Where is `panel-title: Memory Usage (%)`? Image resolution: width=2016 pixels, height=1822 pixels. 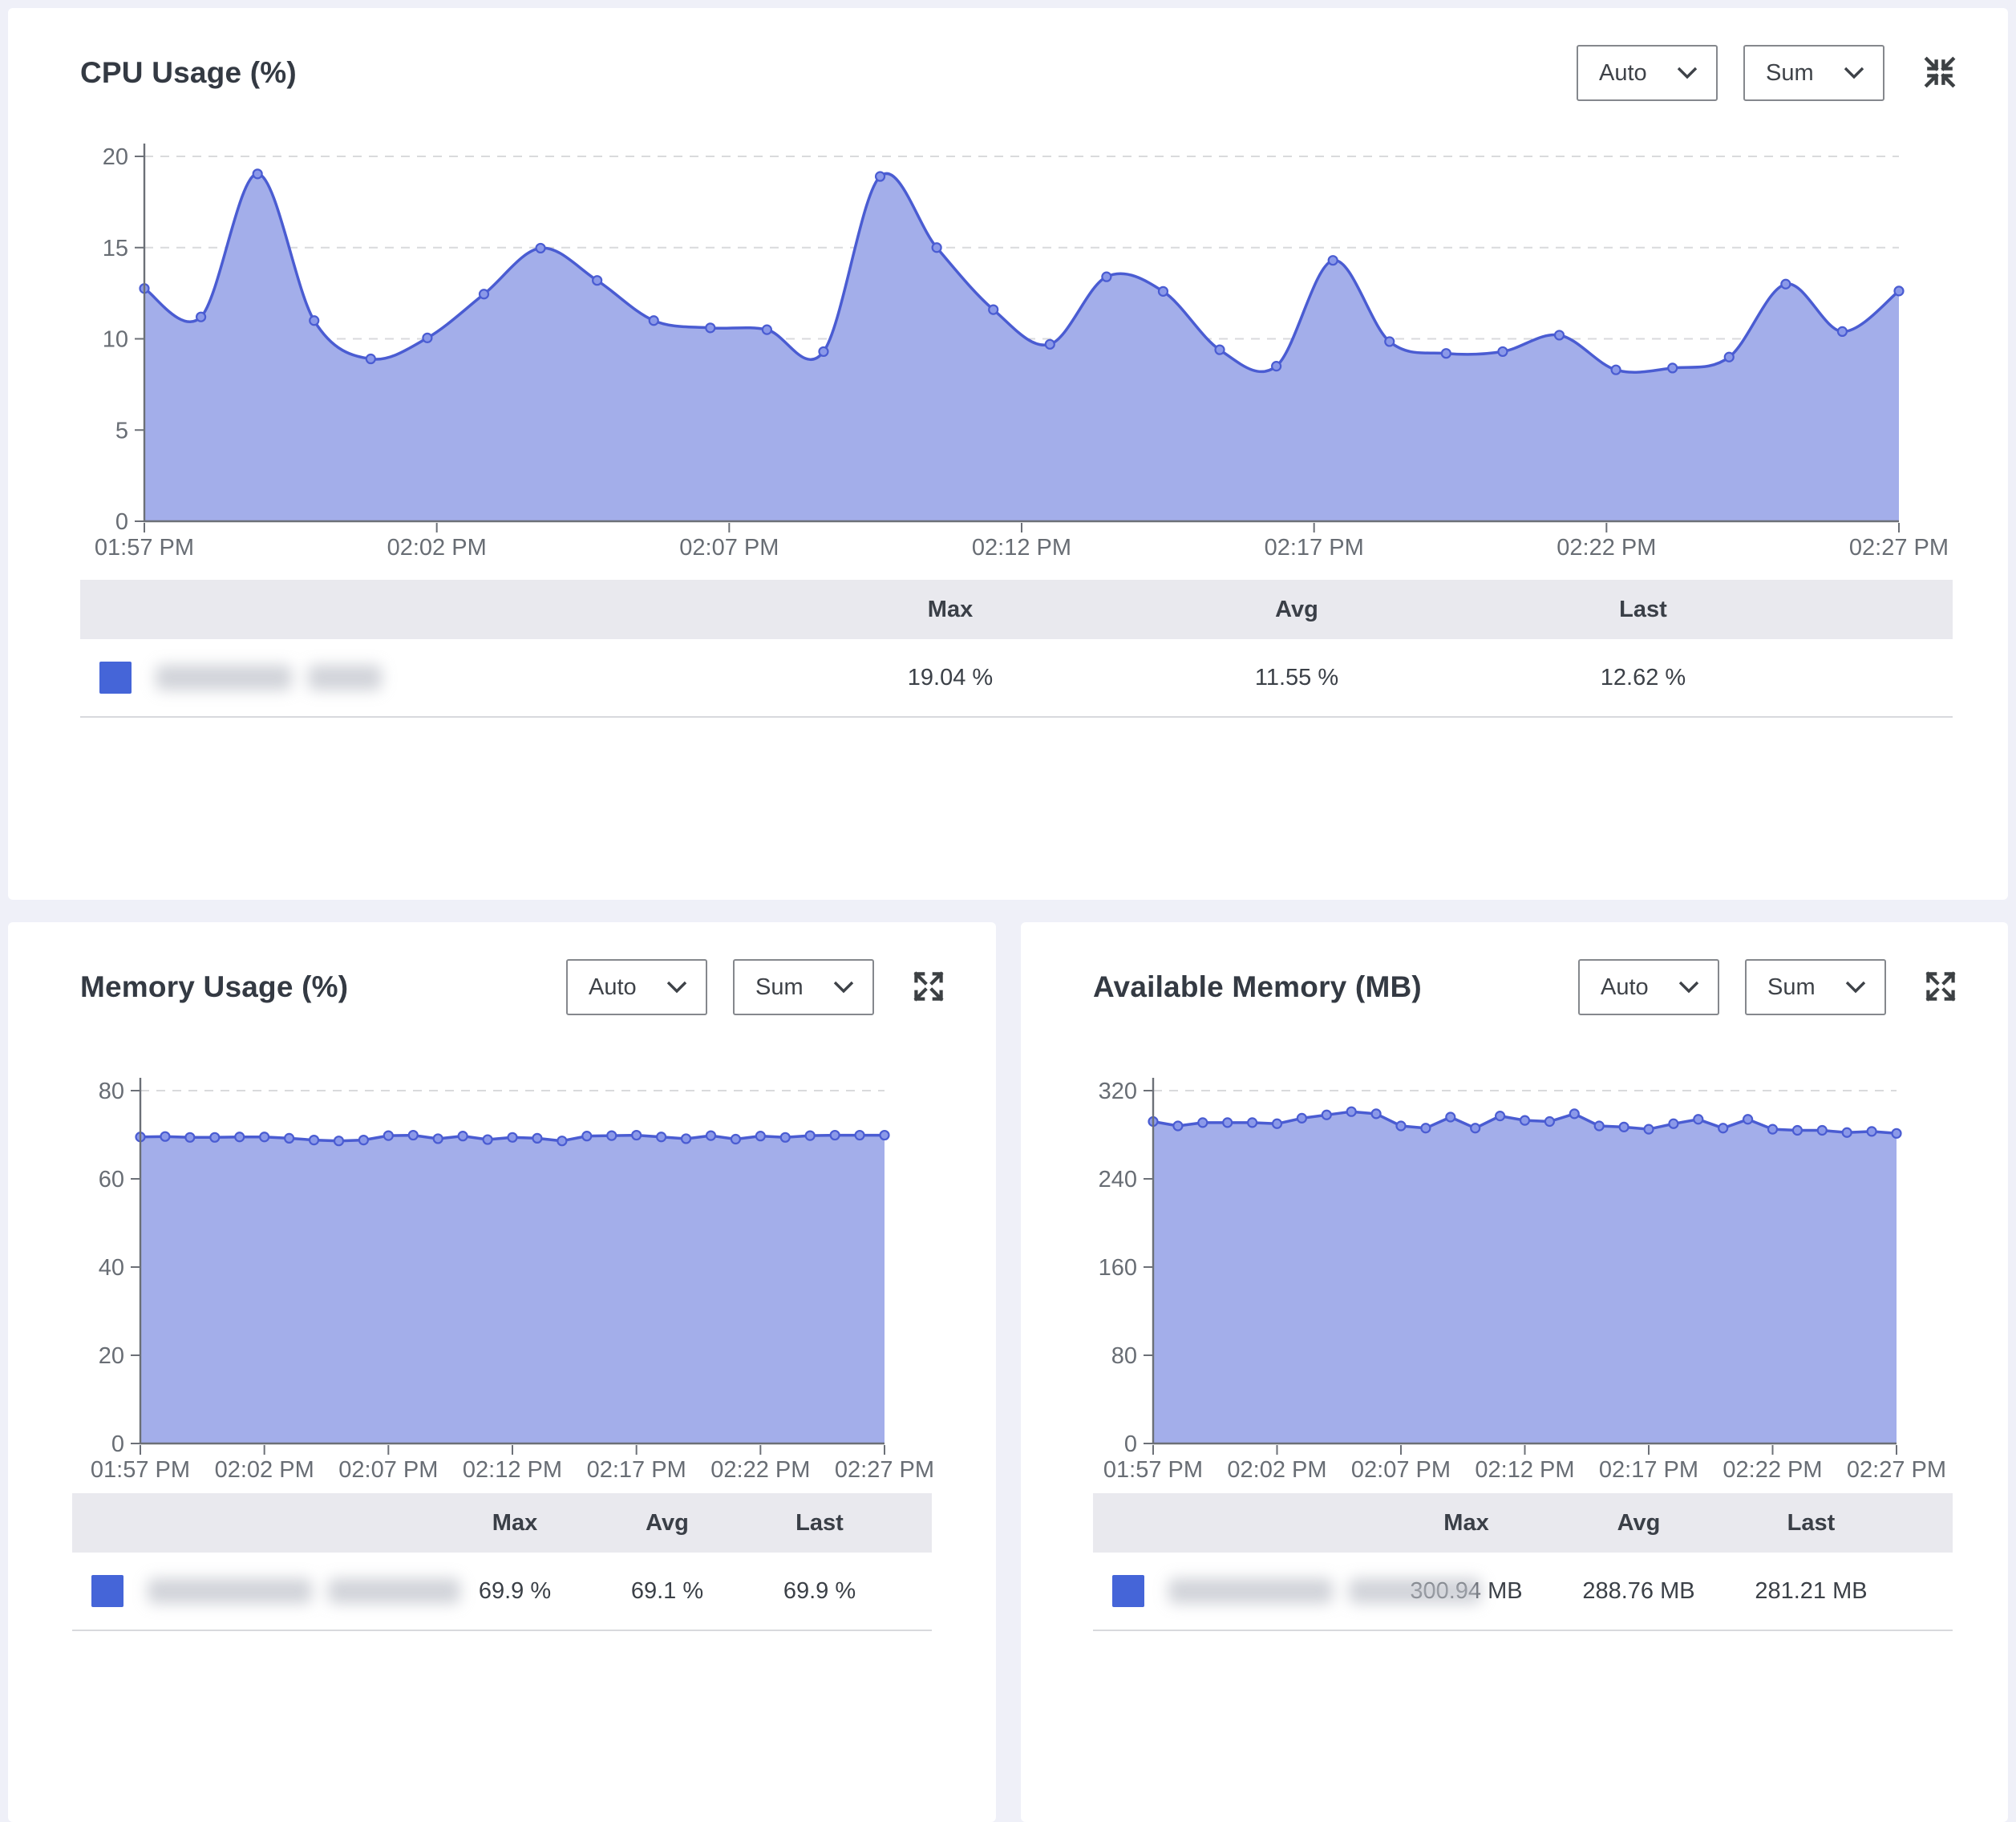 panel-title: Memory Usage (%) is located at coordinates (215, 986).